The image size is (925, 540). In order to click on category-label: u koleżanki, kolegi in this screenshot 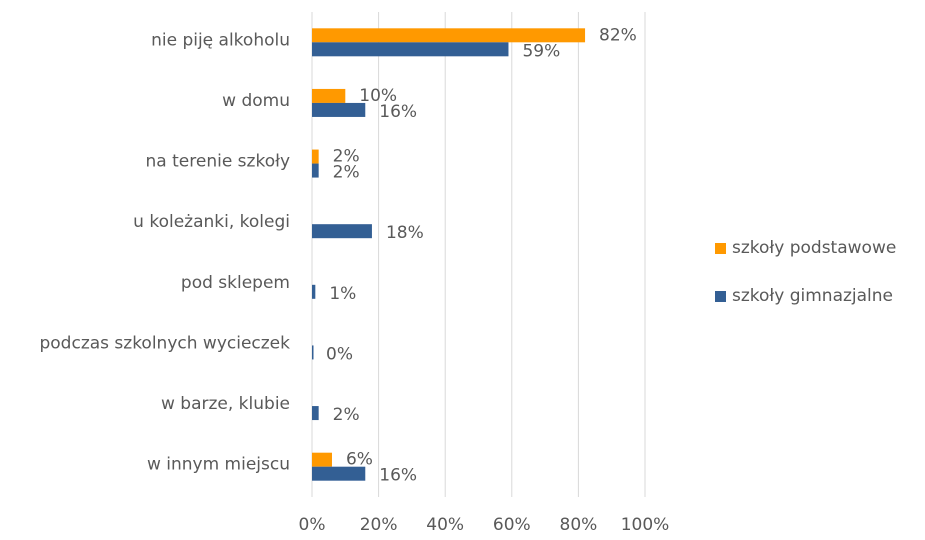, I will do `click(211, 222)`.